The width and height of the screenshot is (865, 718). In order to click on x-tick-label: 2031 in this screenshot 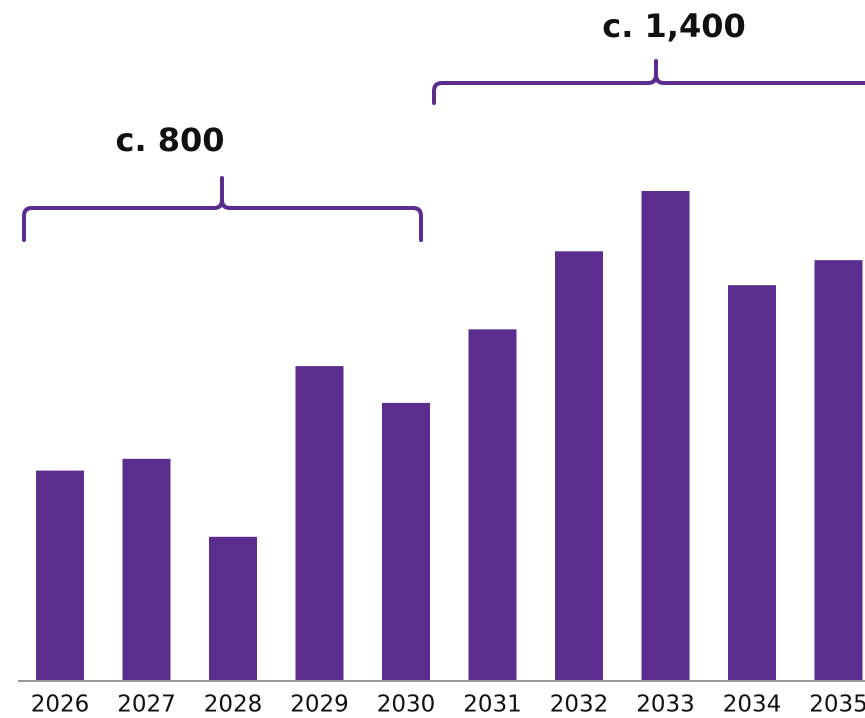, I will do `click(492, 705)`.